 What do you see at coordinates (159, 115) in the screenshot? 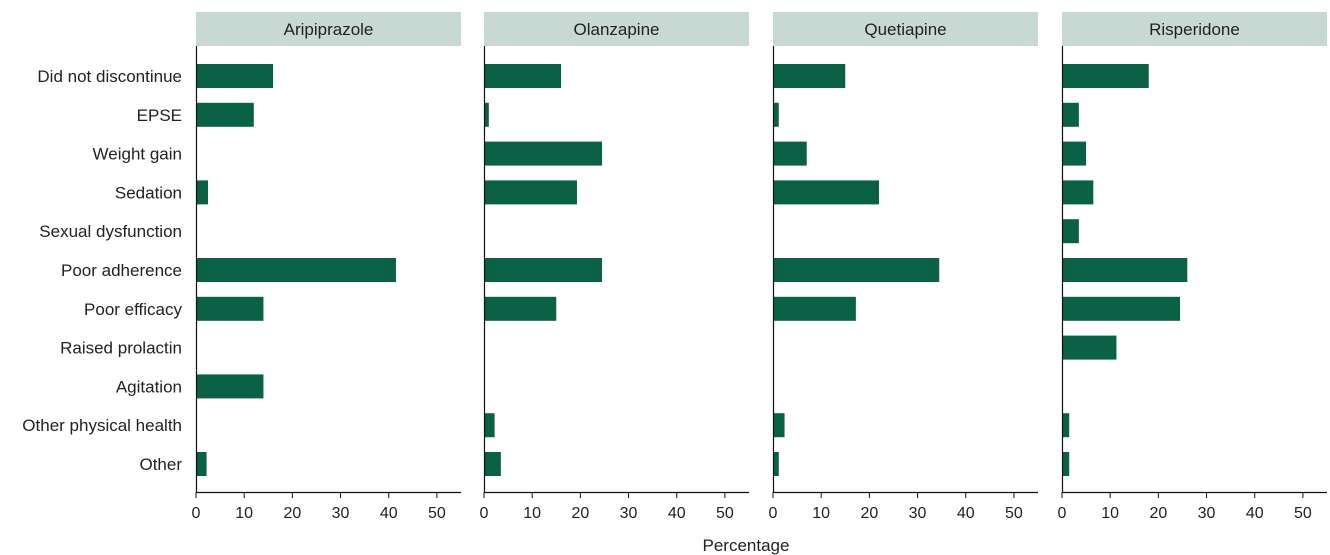
I see `category-label: EPSE` at bounding box center [159, 115].